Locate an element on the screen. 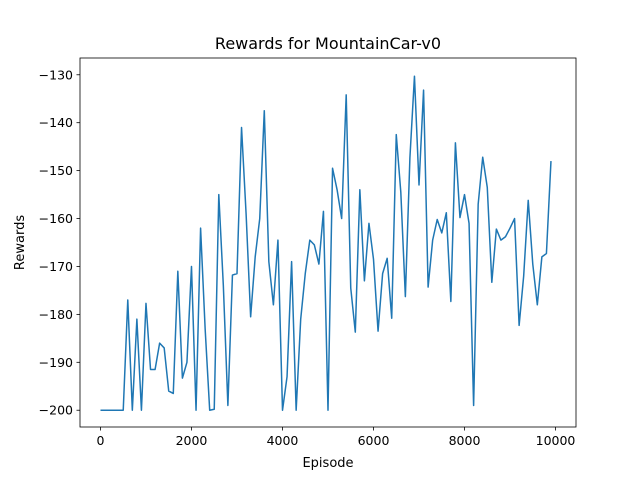 The height and width of the screenshot is (480, 640). x-tick-label: 6000 is located at coordinates (374, 440).